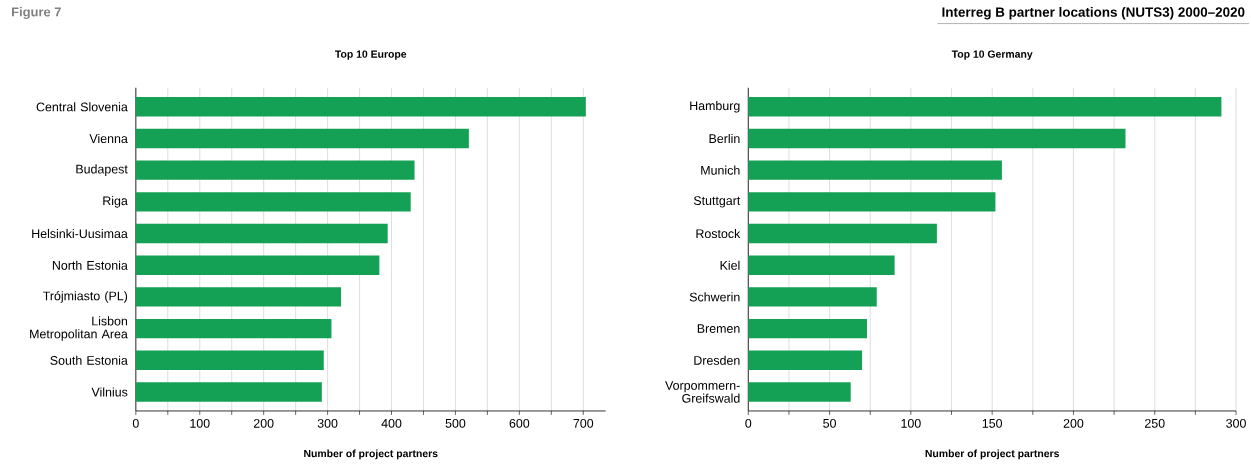  What do you see at coordinates (714, 297) in the screenshot?
I see `y-tick-label: Schwerin` at bounding box center [714, 297].